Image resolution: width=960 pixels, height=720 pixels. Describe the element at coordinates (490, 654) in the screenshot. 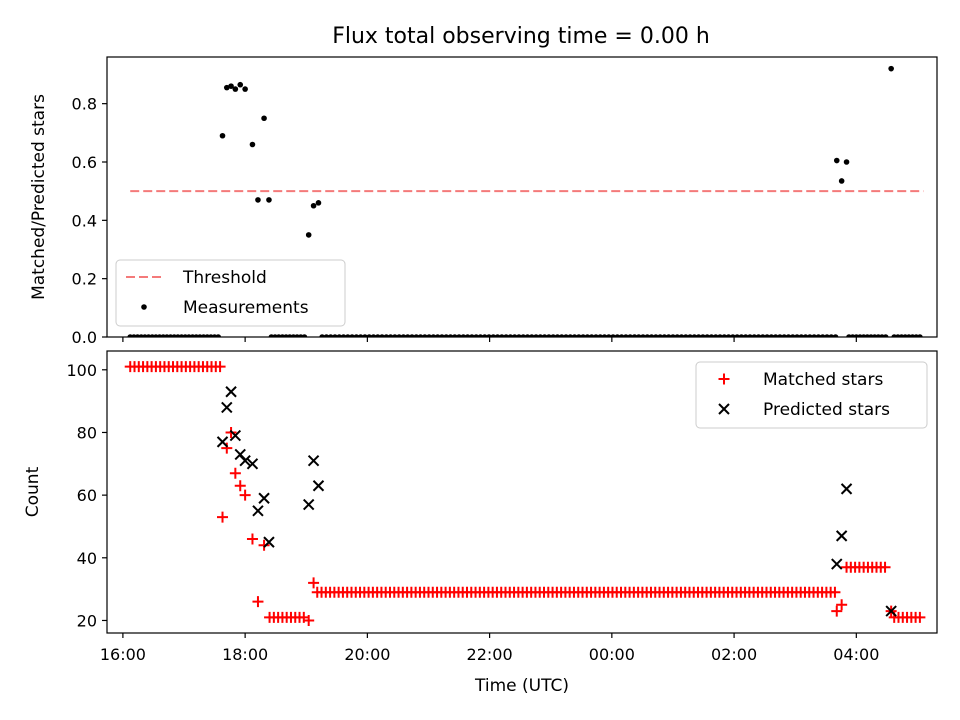

I see `x-tick-label: 22:00` at that location.